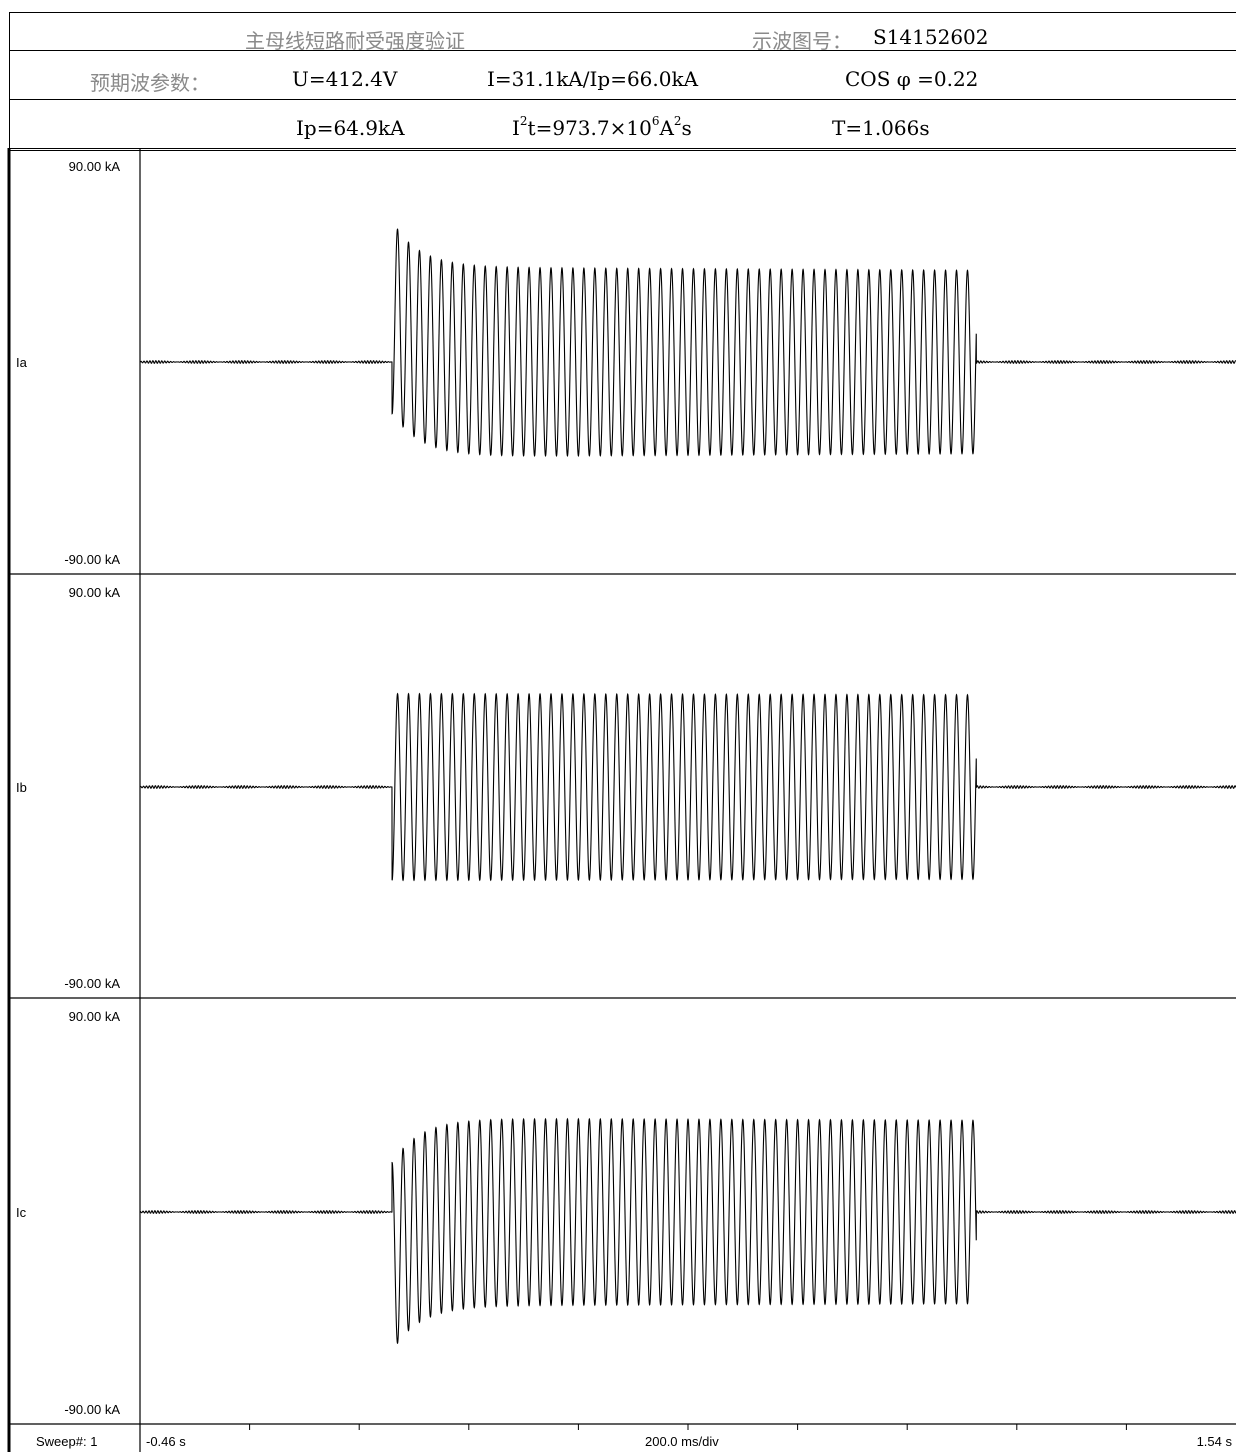 The width and height of the screenshot is (1236, 1452). Describe the element at coordinates (666, 128) in the screenshot. I see `i2t-unit-a: A` at that location.